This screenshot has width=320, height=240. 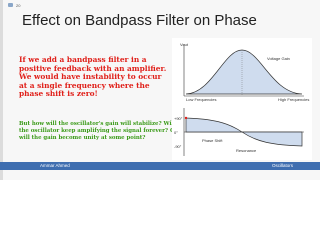 What do you see at coordinates (293, 99) in the screenshot?
I see `label: High Frequencies` at bounding box center [293, 99].